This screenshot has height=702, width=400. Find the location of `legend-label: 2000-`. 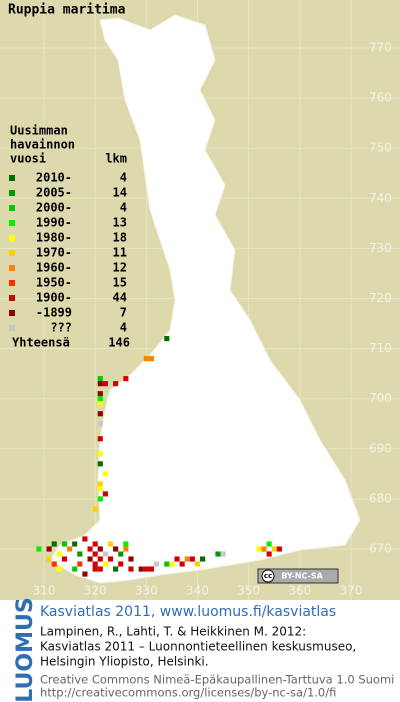

legend-label: 2000- is located at coordinates (54, 208).